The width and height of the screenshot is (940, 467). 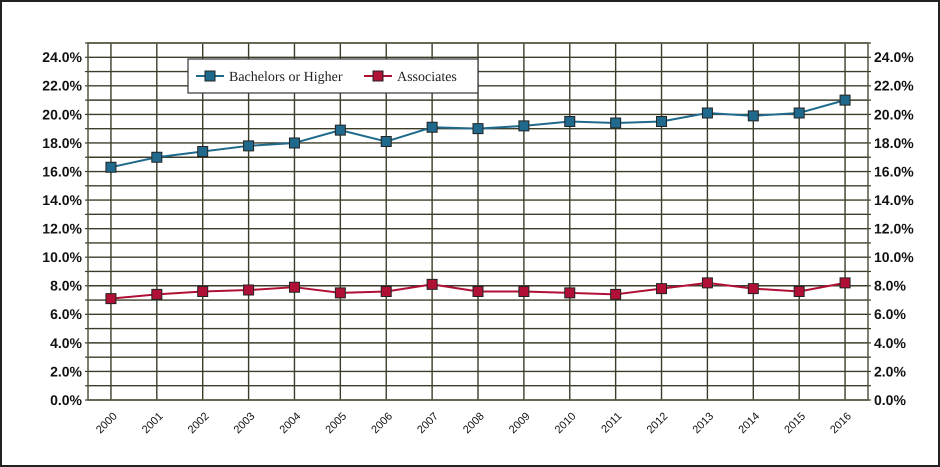 What do you see at coordinates (894, 142) in the screenshot?
I see `y2-tick-label: 18.0%` at bounding box center [894, 142].